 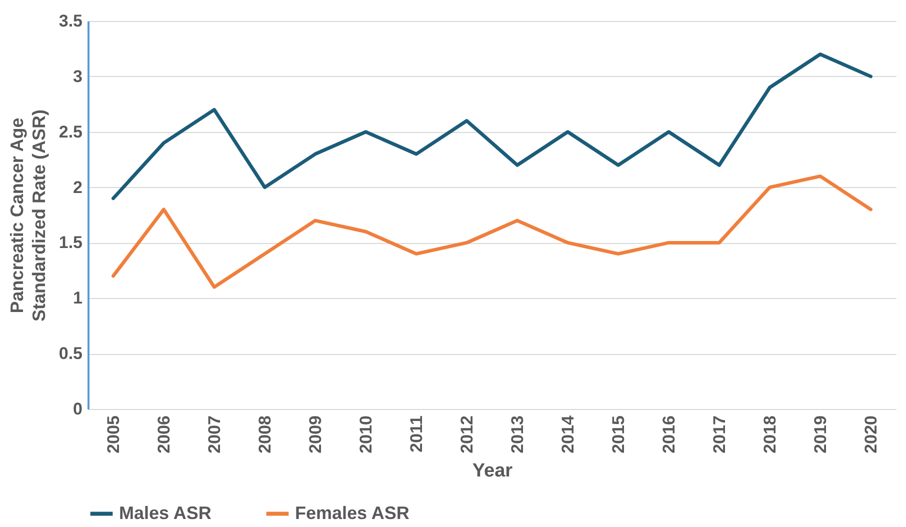 I want to click on x-tick-label: 2020, so click(x=870, y=435).